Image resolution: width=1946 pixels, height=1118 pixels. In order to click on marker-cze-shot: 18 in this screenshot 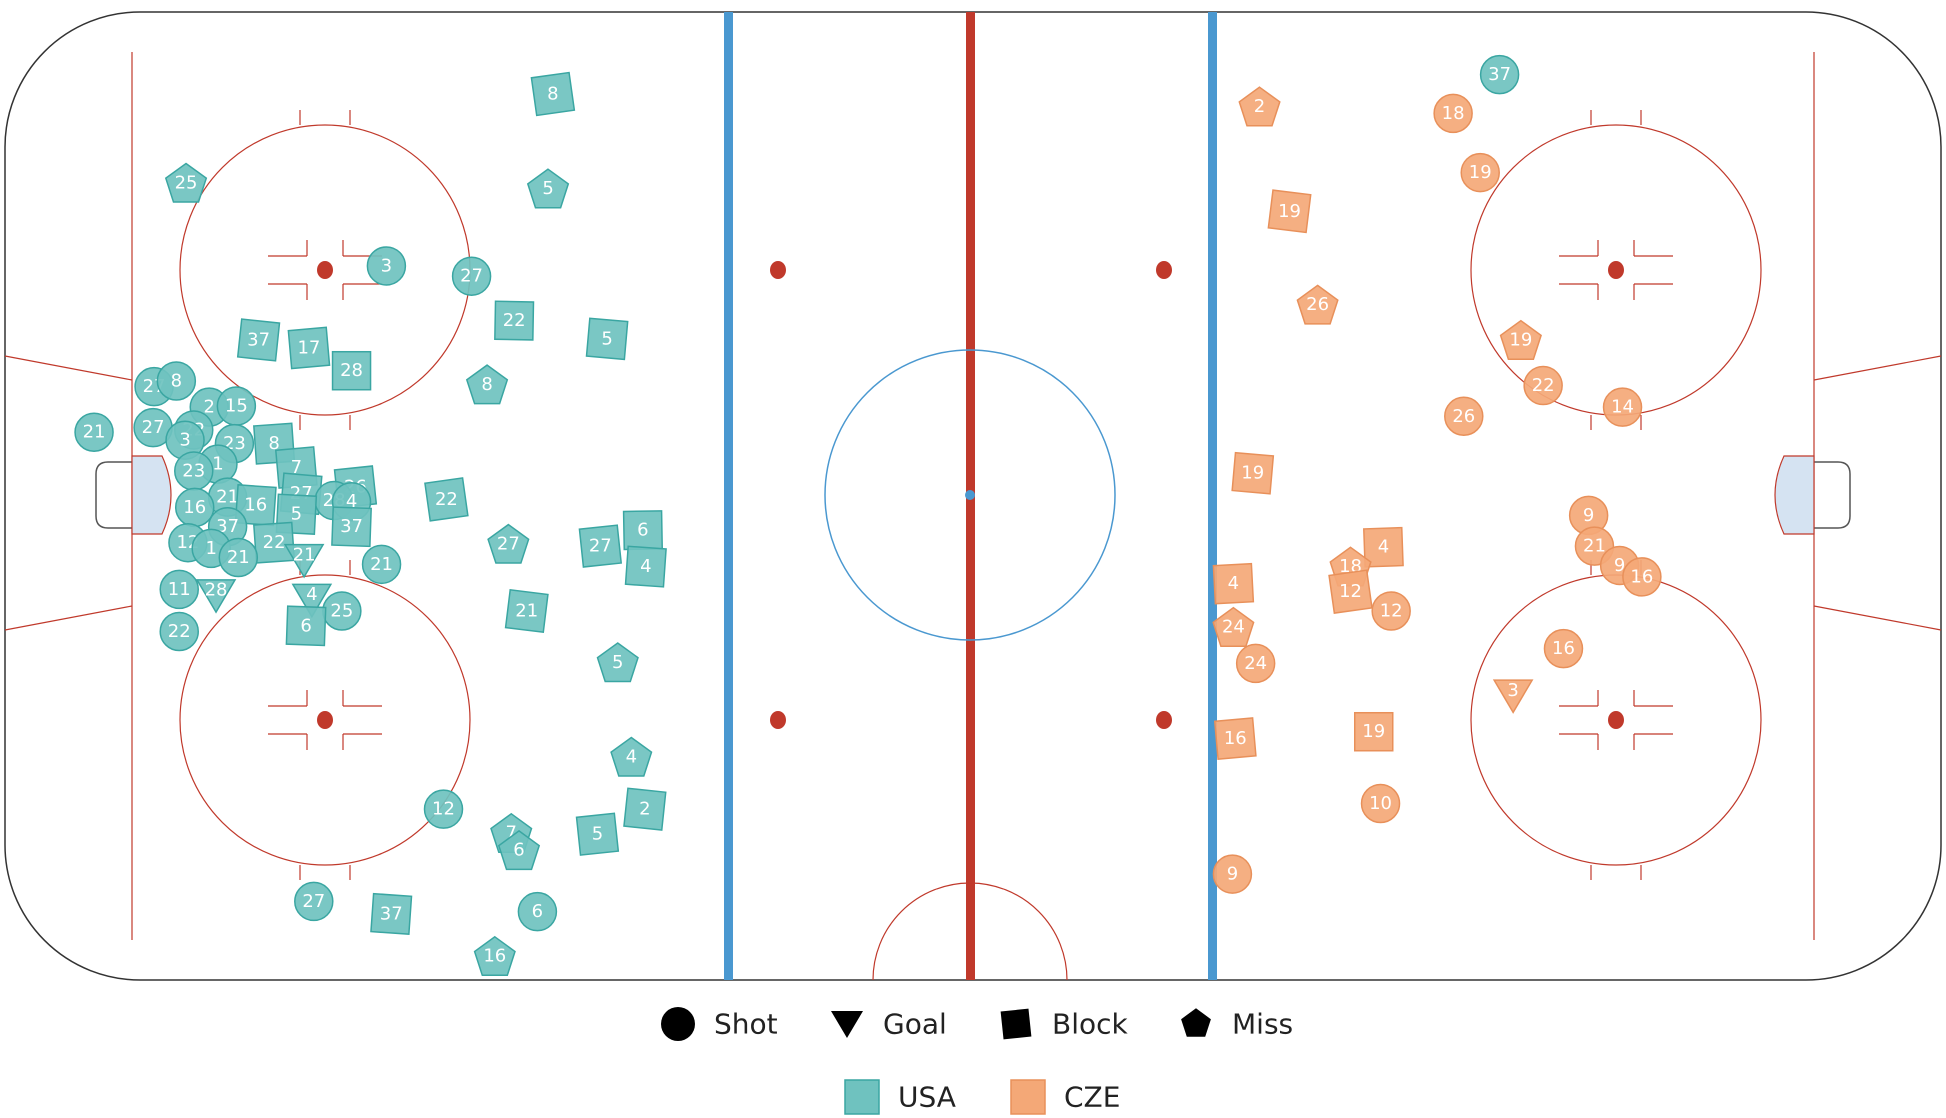, I will do `click(1453, 113)`.